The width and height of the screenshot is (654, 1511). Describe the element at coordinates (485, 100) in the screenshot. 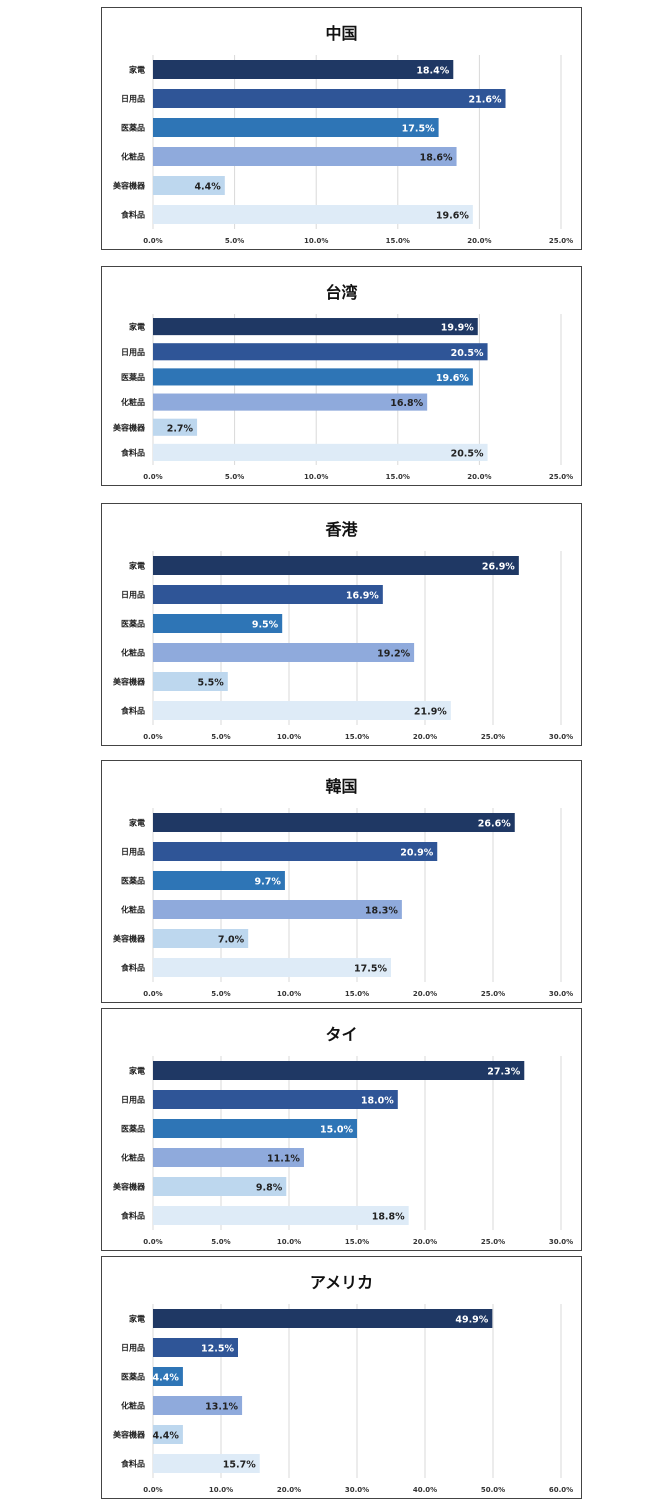

I see `data-label: 21.6%` at that location.